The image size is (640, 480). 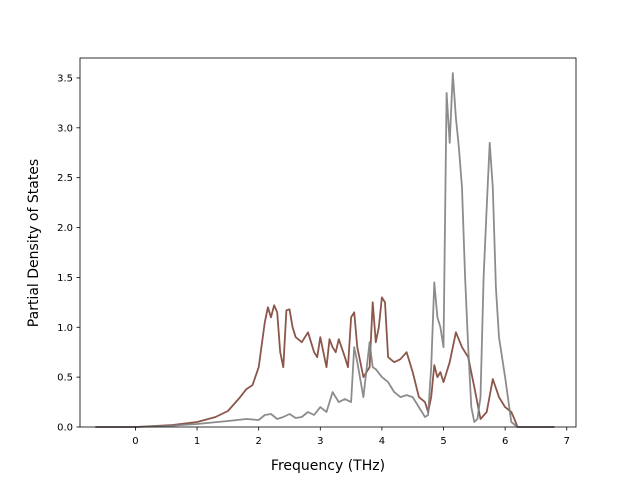 What do you see at coordinates (443, 441) in the screenshot?
I see `x-tick-label: 5` at bounding box center [443, 441].